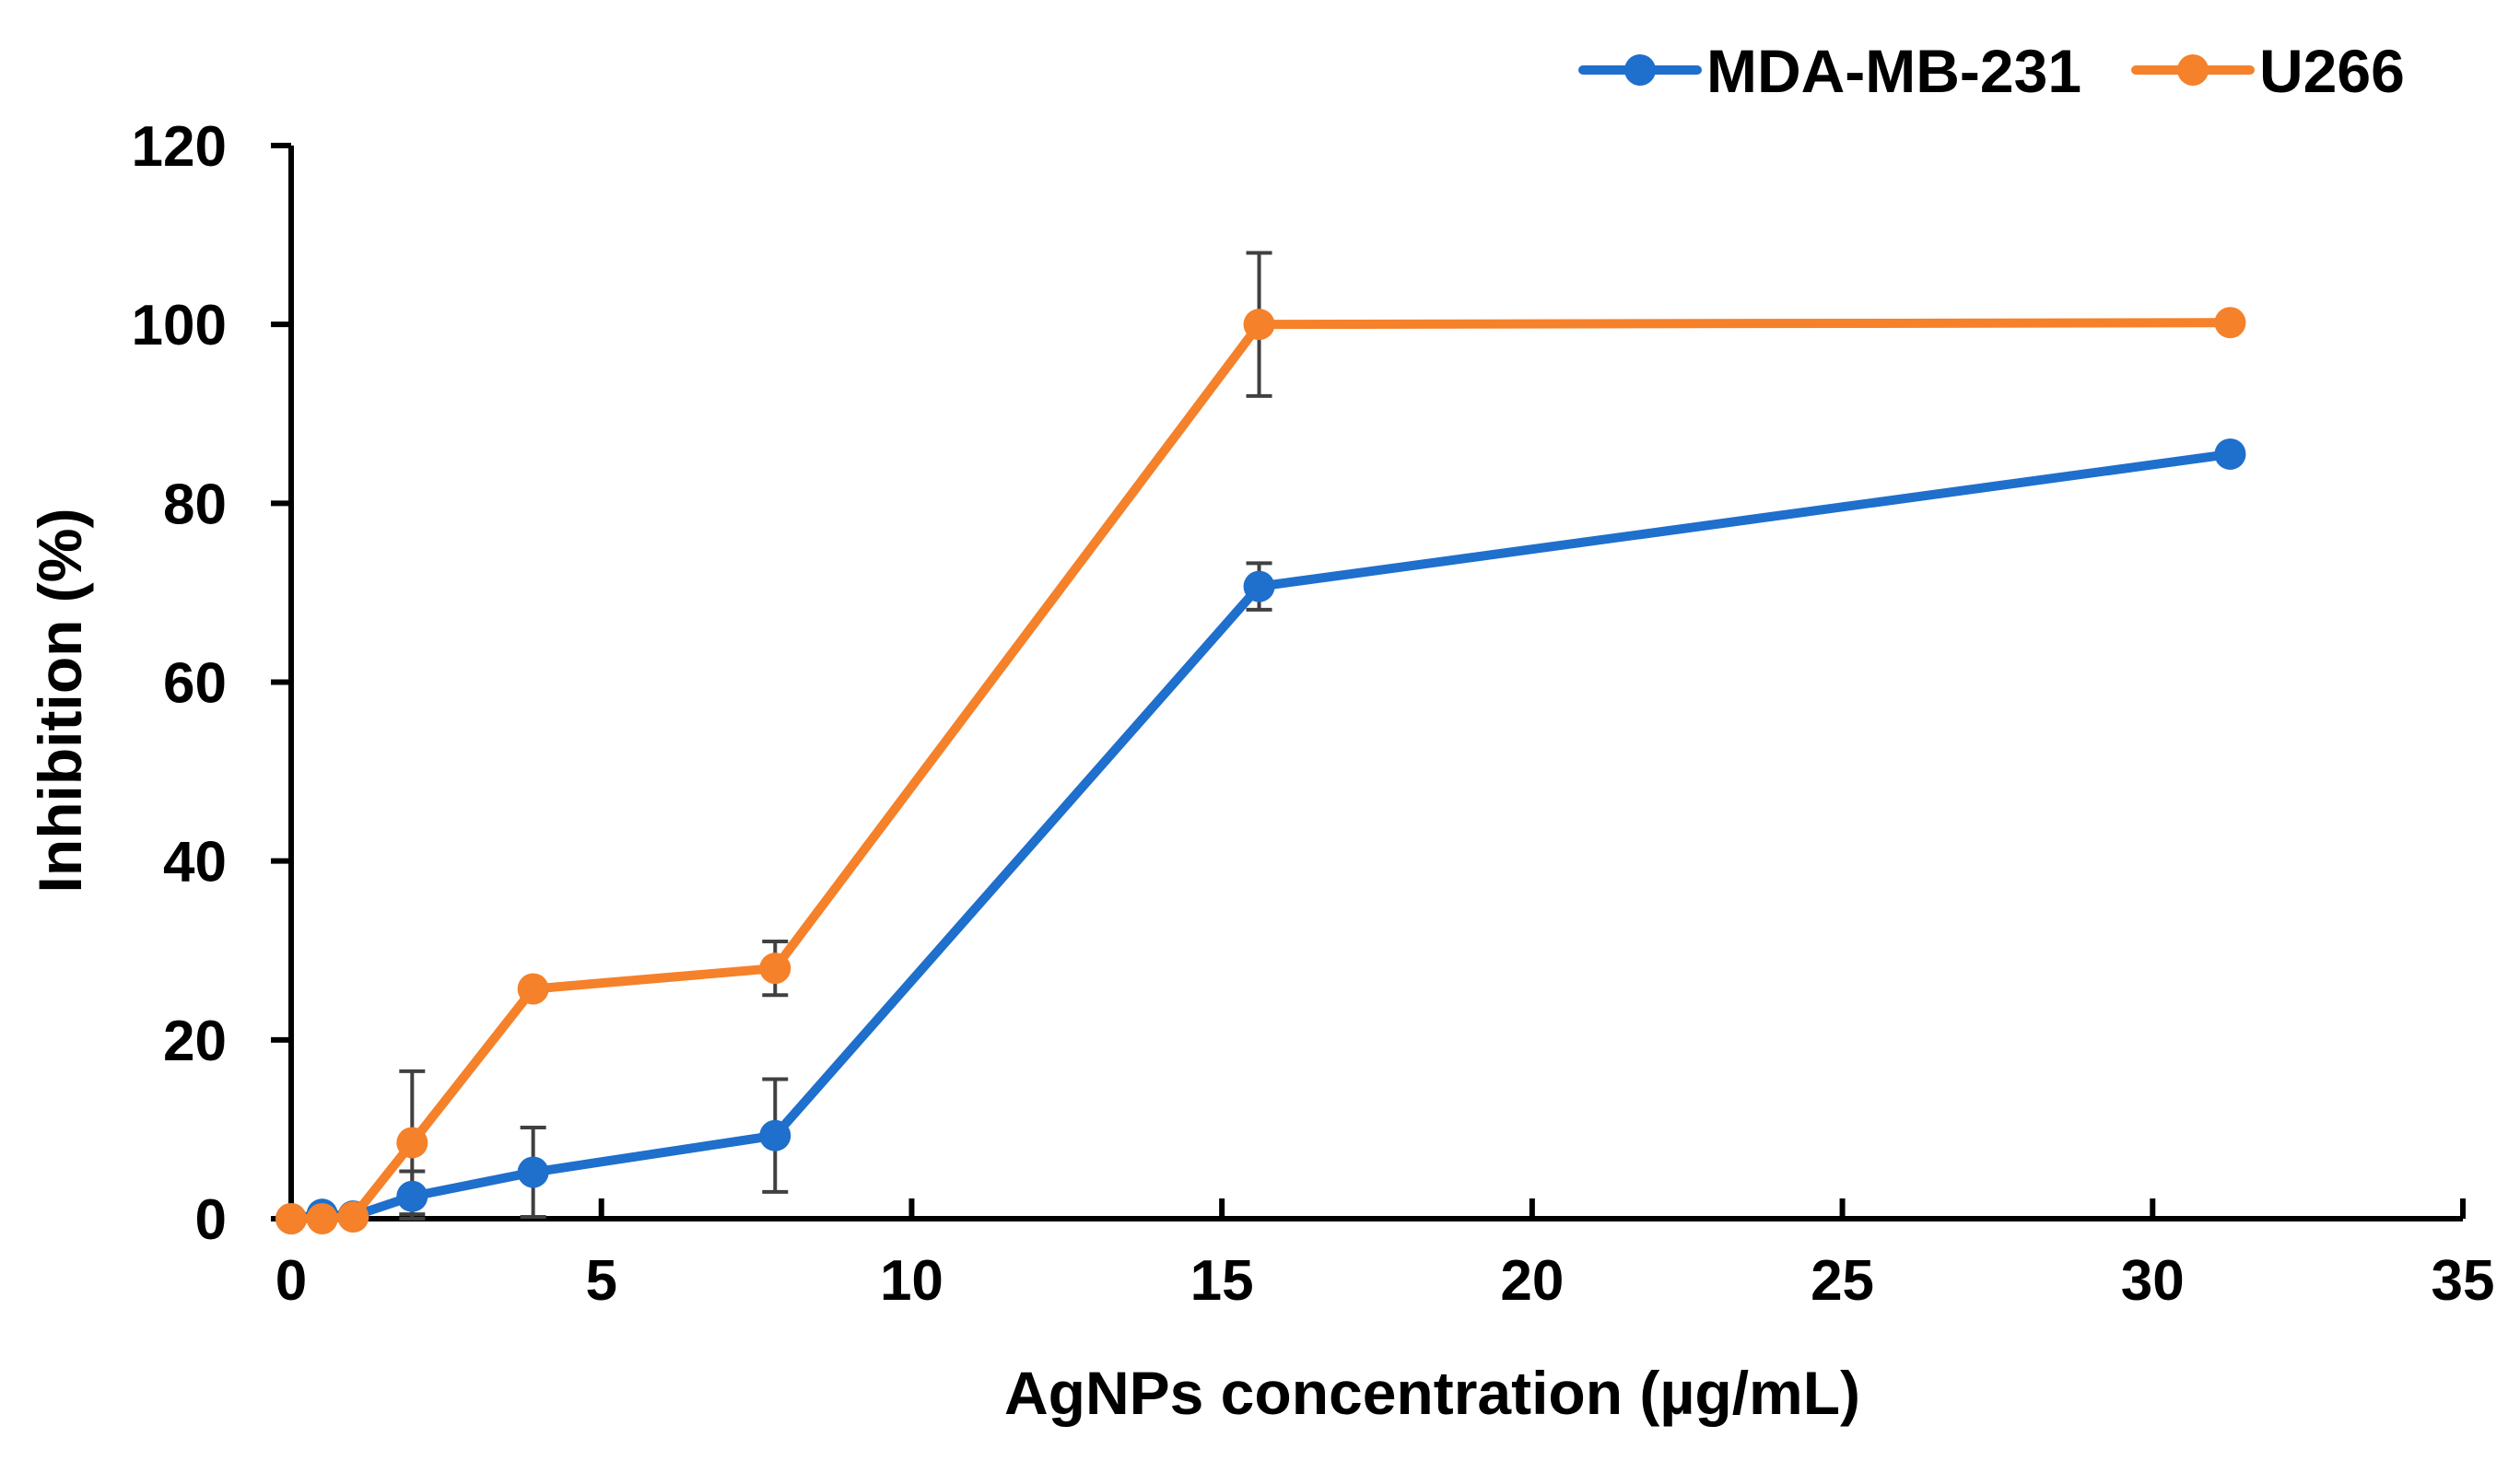 The height and width of the screenshot is (1461, 2520). What do you see at coordinates (2193, 70) in the screenshot?
I see `legend-marker-u266` at bounding box center [2193, 70].